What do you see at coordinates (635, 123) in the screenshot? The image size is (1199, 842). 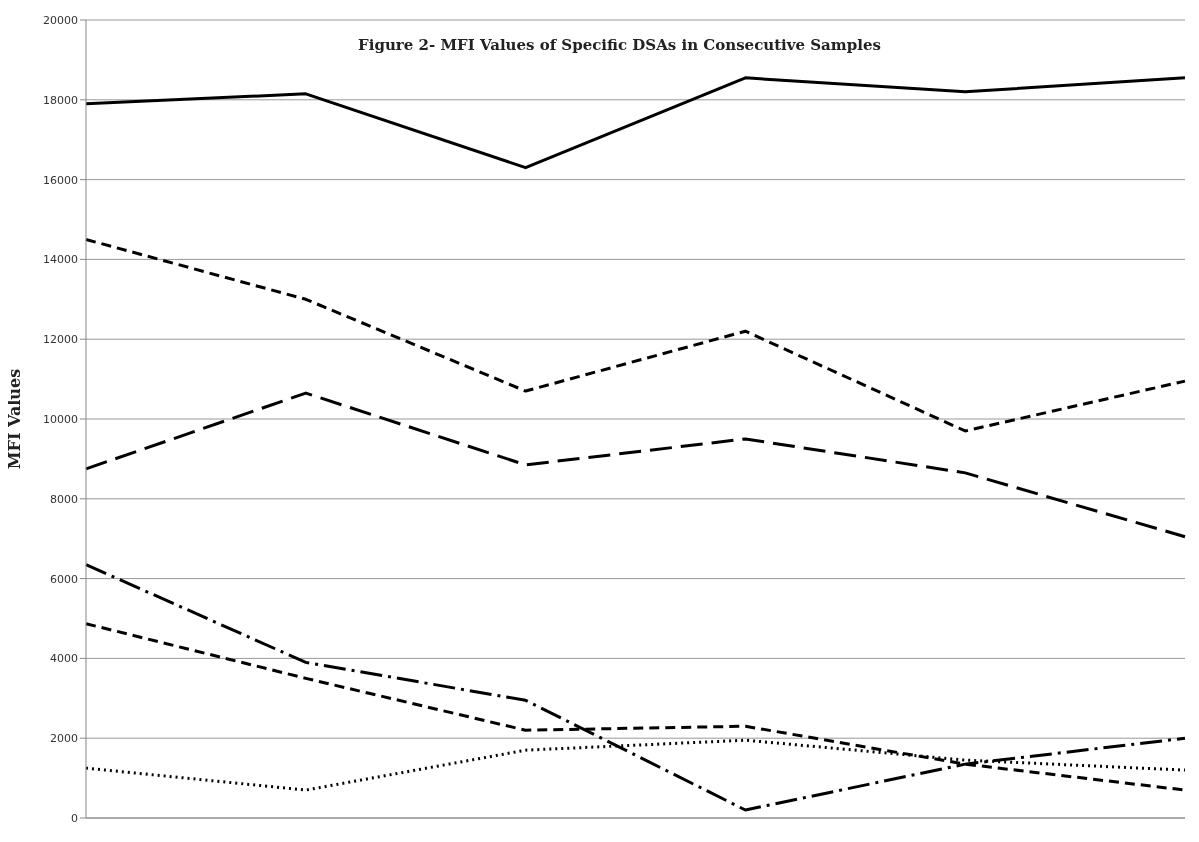 I see `line-series` at bounding box center [635, 123].